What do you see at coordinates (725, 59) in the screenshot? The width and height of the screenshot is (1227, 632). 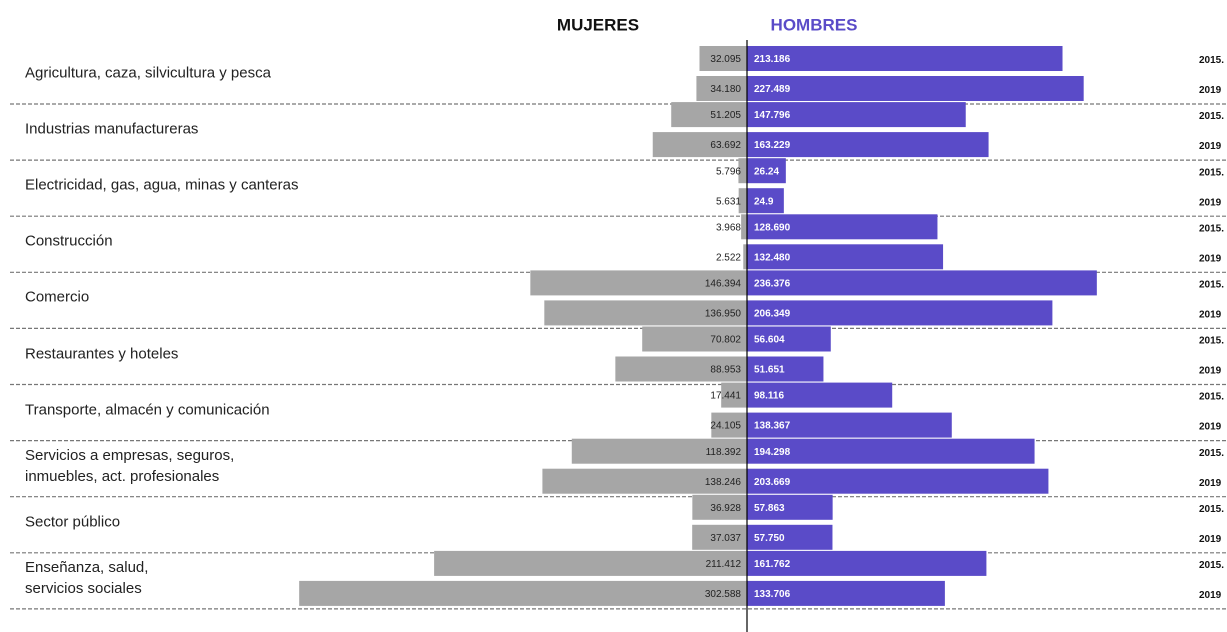 I see `value-label: 32.095` at bounding box center [725, 59].